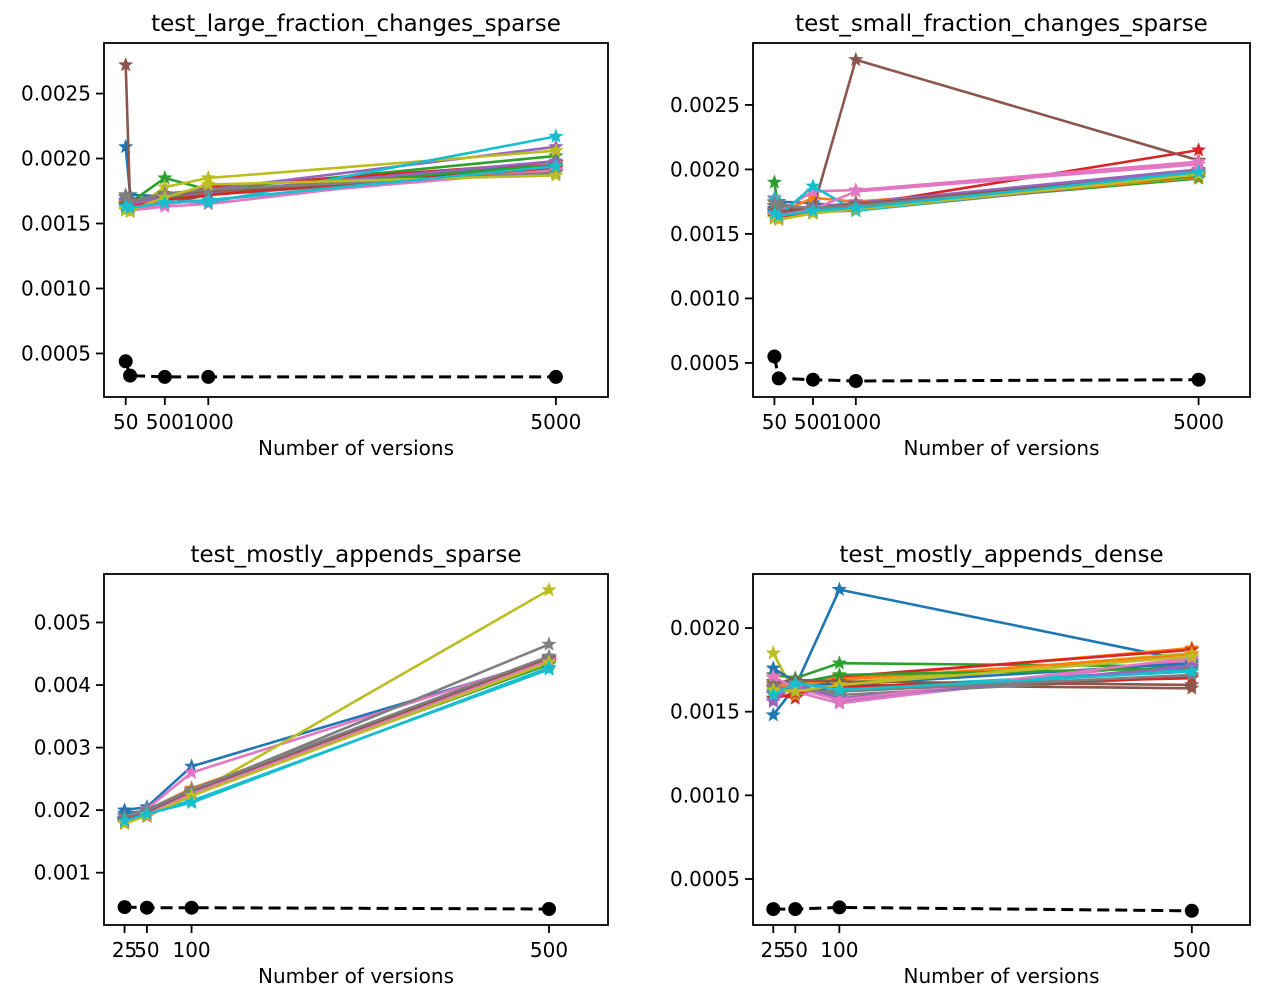 The image size is (1280, 1006). What do you see at coordinates (62, 685) in the screenshot?
I see `y-tick-label: 0.004` at bounding box center [62, 685].